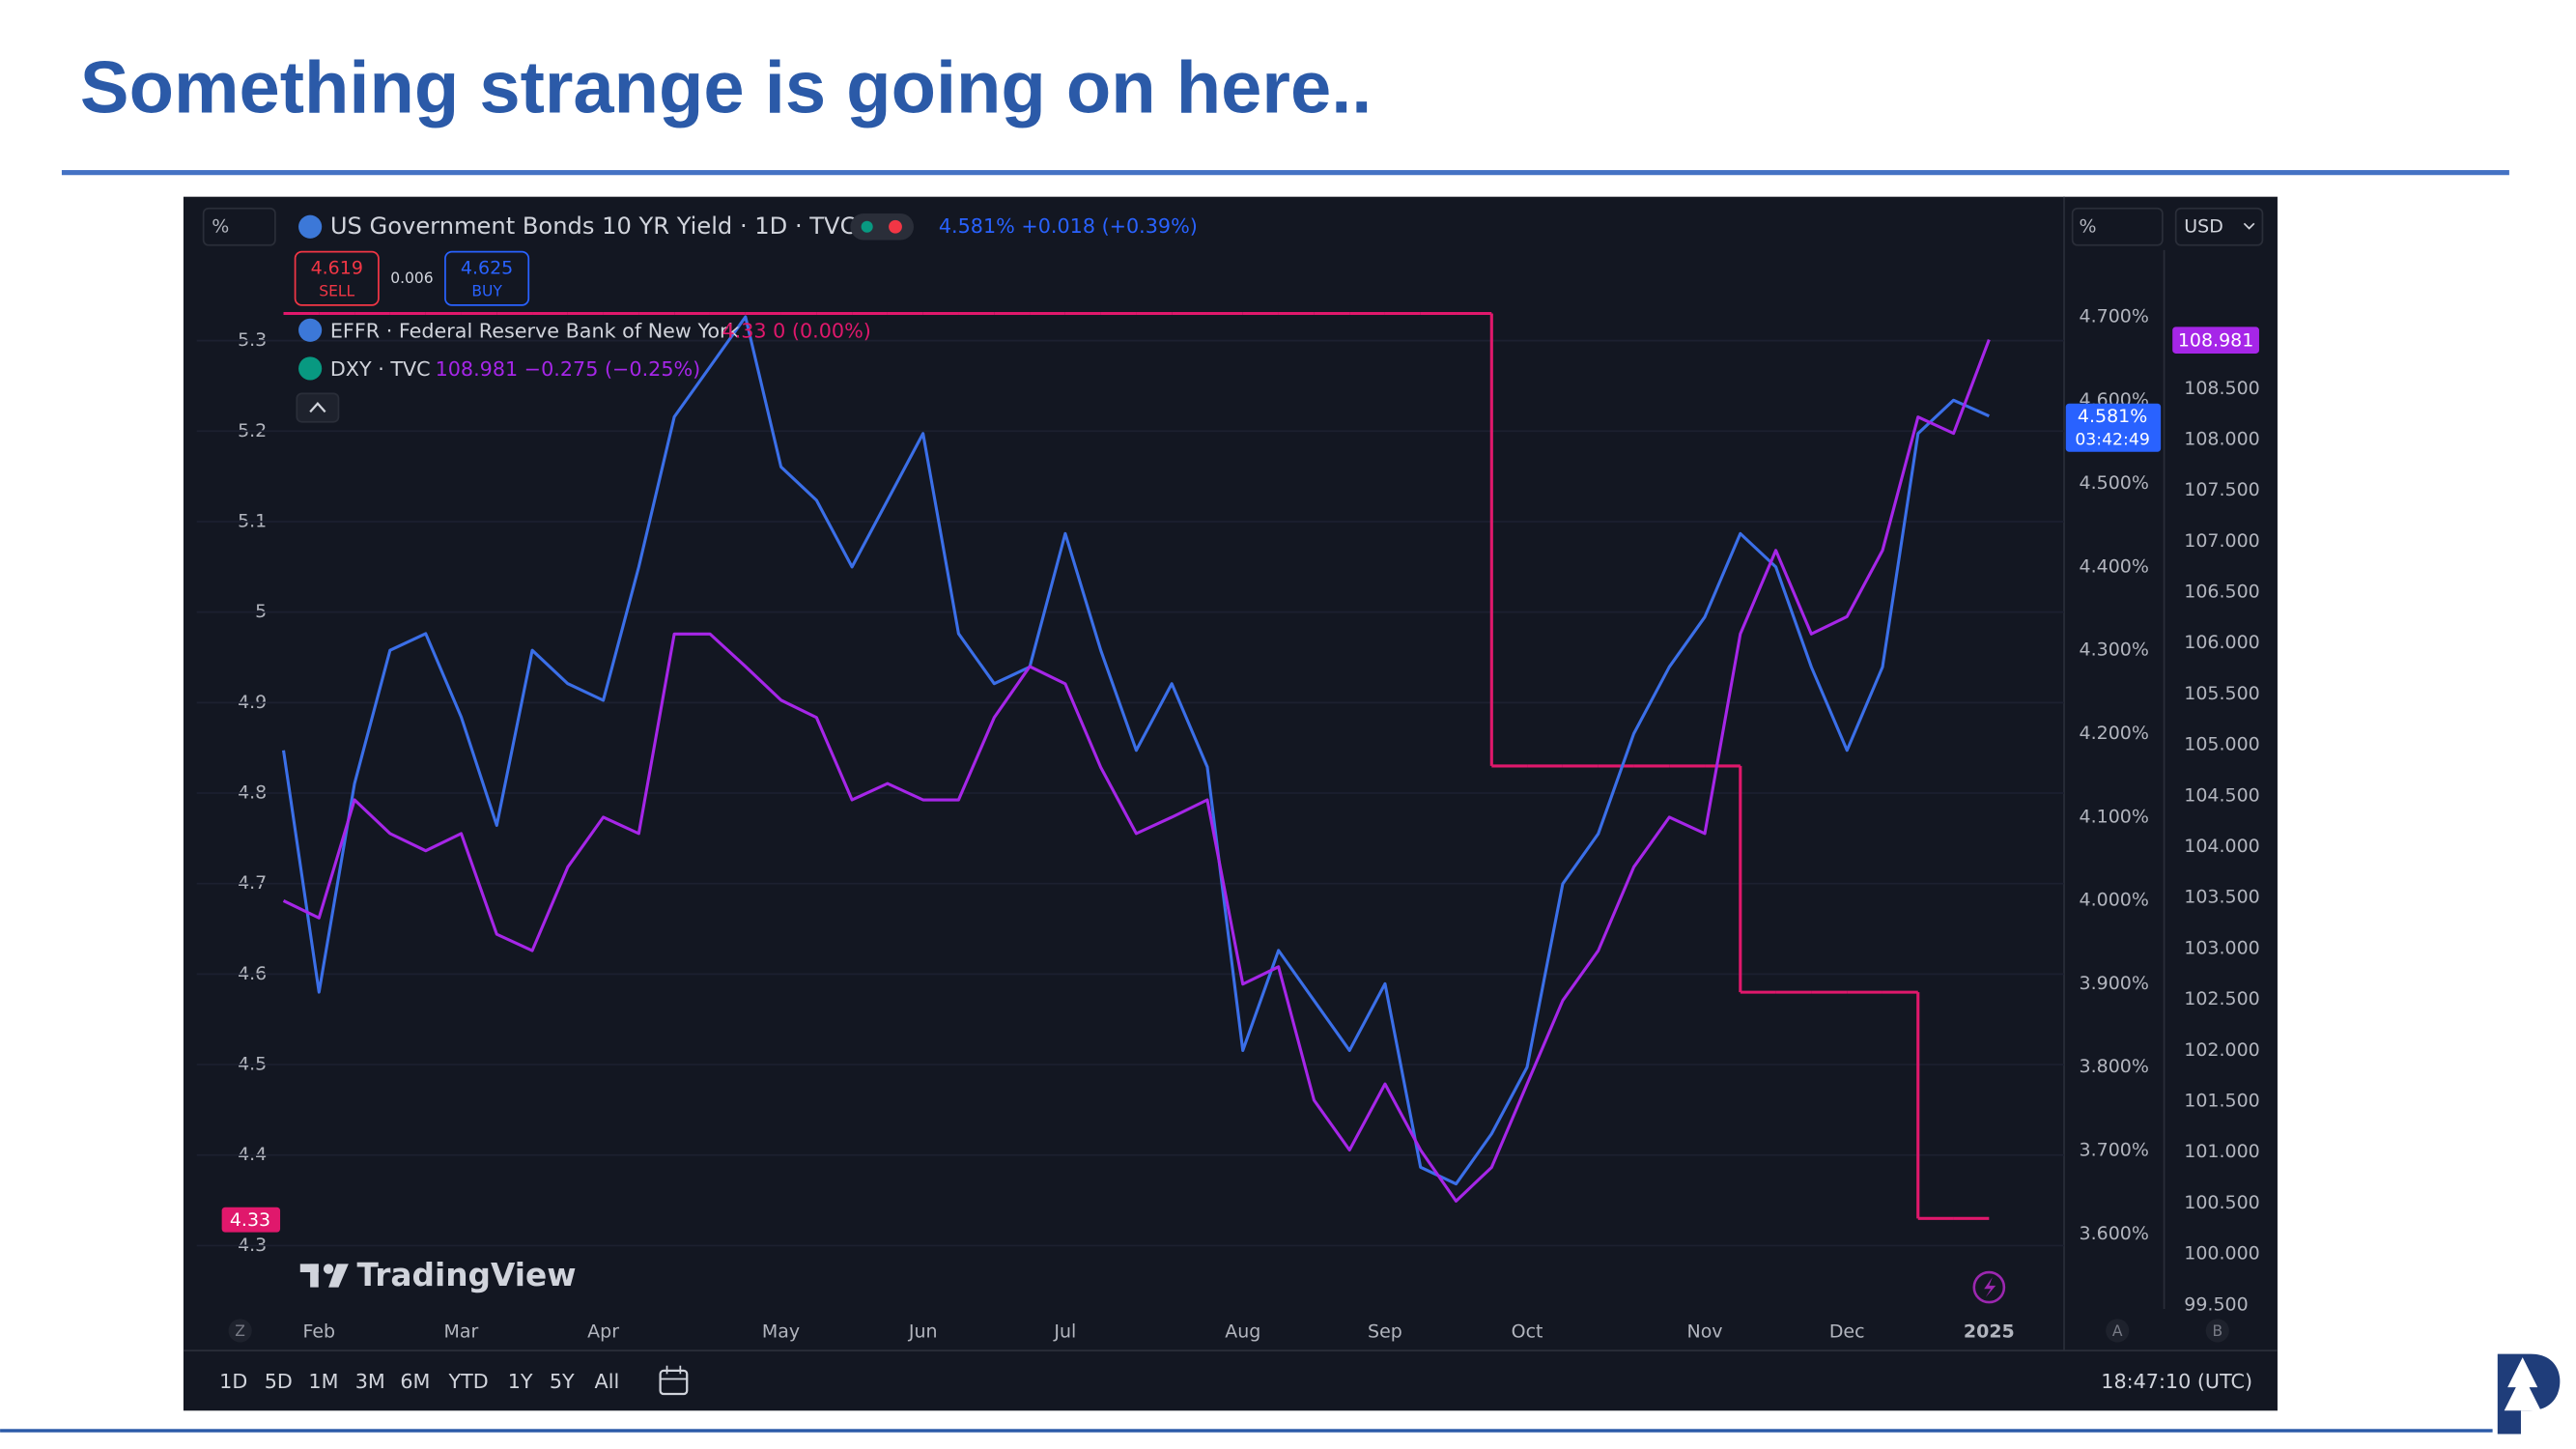 This screenshot has width=2576, height=1449. What do you see at coordinates (2221, 541) in the screenshot?
I see `tick-label: 107.000` at bounding box center [2221, 541].